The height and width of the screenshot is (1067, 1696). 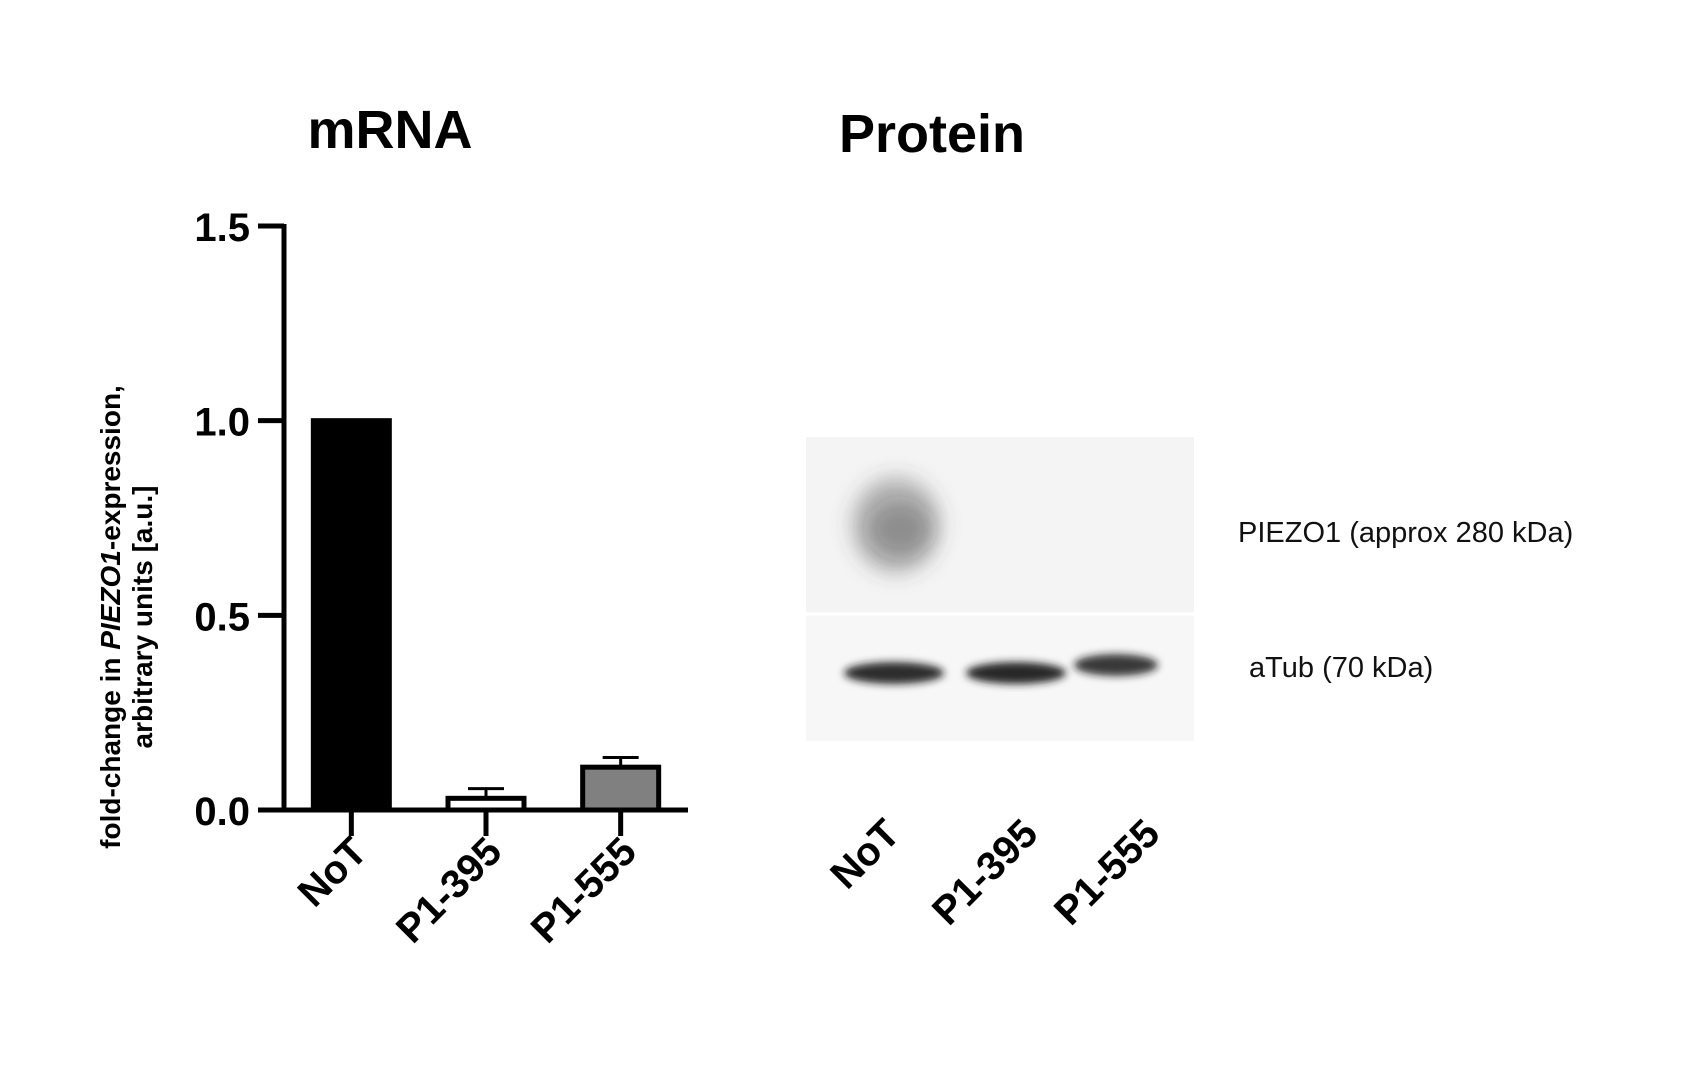 What do you see at coordinates (900, 529) in the screenshot?
I see `band-piezo1-core` at bounding box center [900, 529].